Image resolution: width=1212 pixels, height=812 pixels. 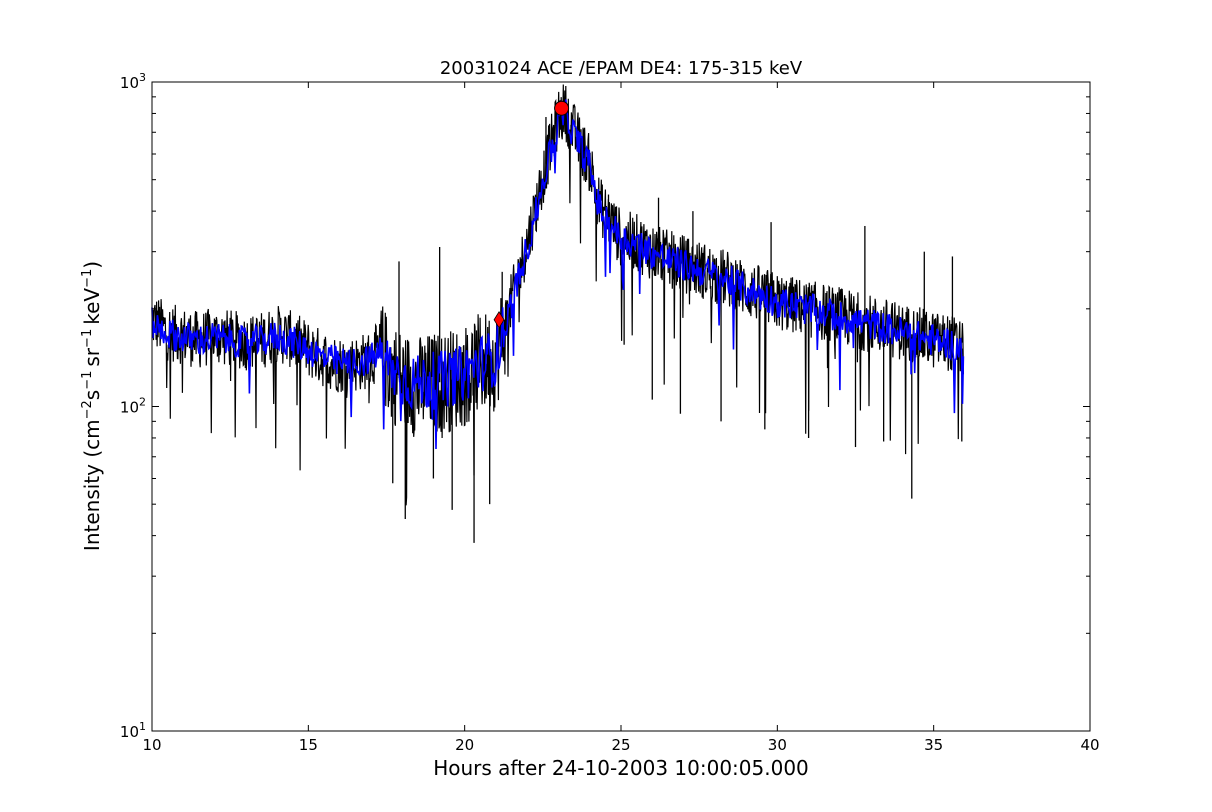 What do you see at coordinates (1089, 745) in the screenshot?
I see `x-tick-label: 40` at bounding box center [1089, 745].